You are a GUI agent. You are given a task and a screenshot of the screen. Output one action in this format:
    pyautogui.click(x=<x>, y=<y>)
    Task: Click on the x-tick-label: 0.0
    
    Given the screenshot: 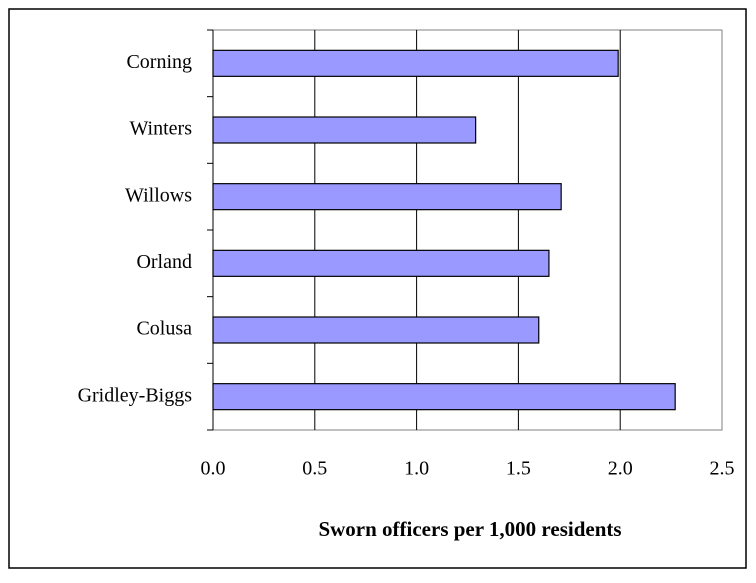 What is the action you would take?
    pyautogui.click(x=213, y=469)
    